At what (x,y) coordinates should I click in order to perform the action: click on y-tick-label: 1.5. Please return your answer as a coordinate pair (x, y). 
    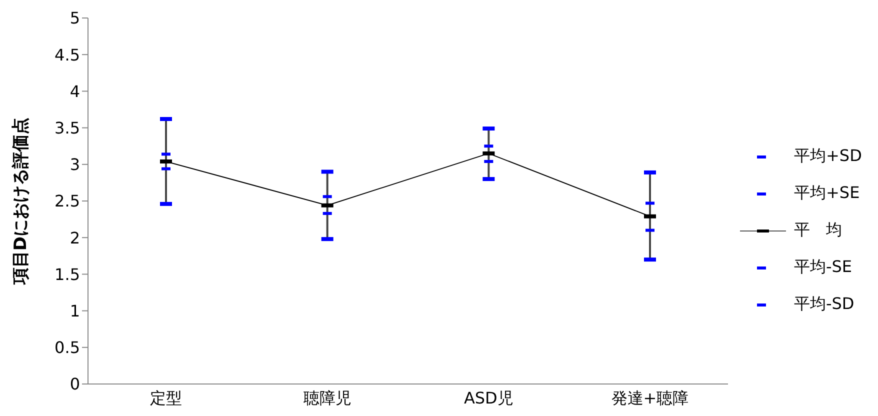
    Looking at the image, I should click on (67, 274).